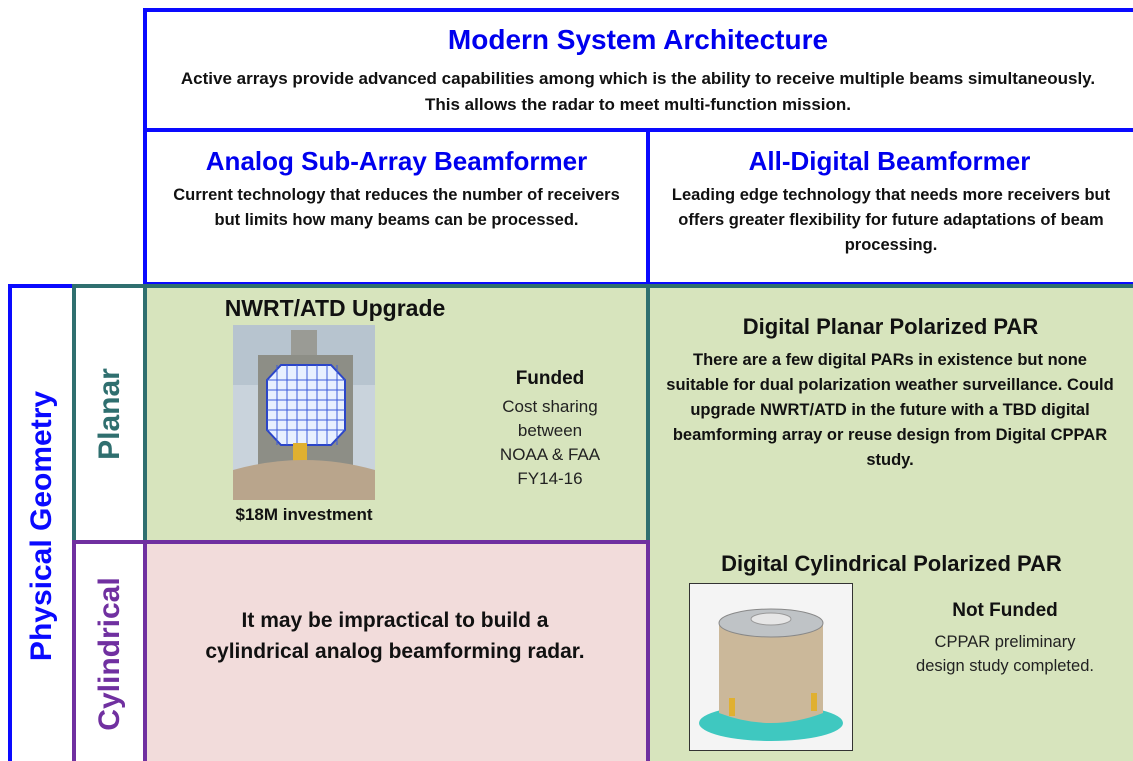  I want to click on cell-title: Digital Cylindrical Polarized PAR, so click(891, 563).